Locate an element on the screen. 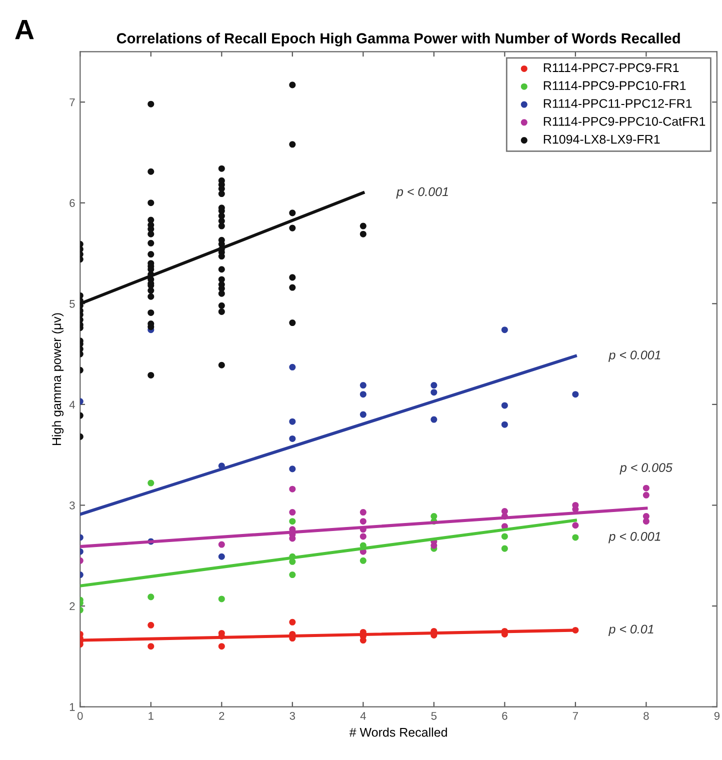 This screenshot has width=722, height=760. y-tick-label: 2 is located at coordinates (72, 606).